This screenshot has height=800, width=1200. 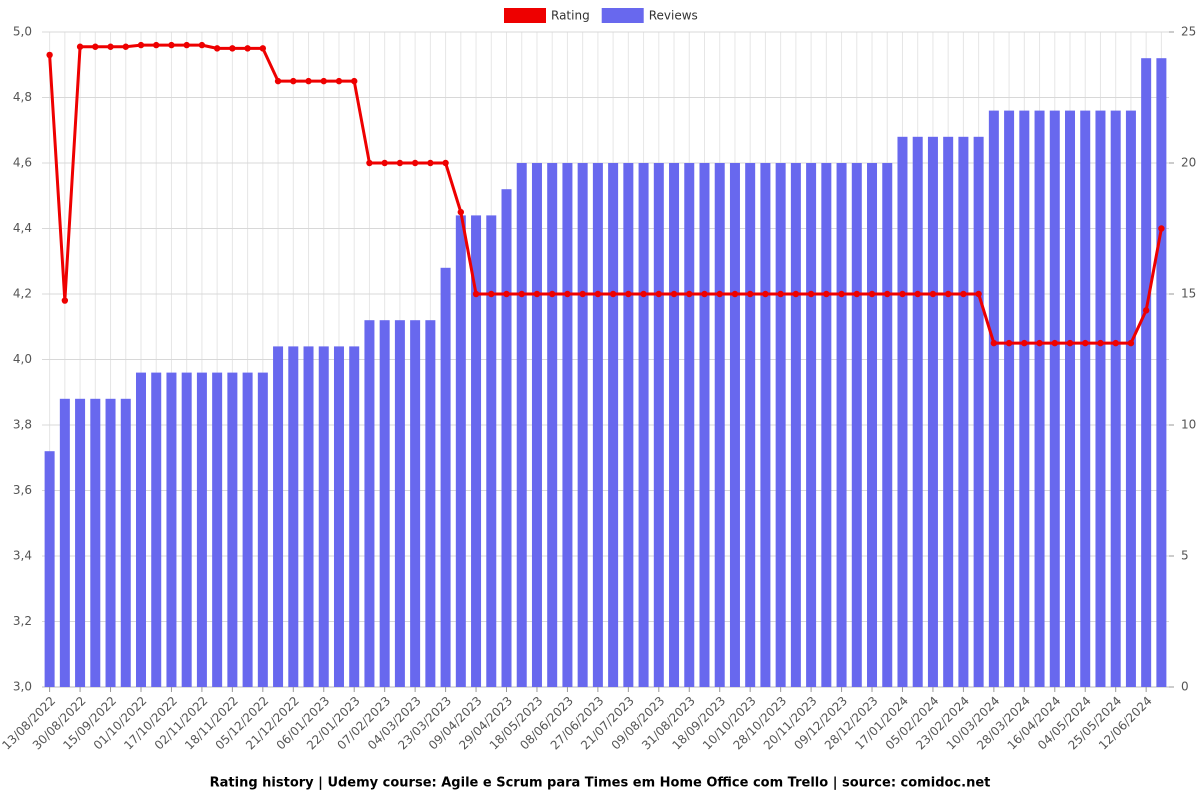 What do you see at coordinates (22, 687) in the screenshot?
I see `y-tick-label: 3,0` at bounding box center [22, 687].